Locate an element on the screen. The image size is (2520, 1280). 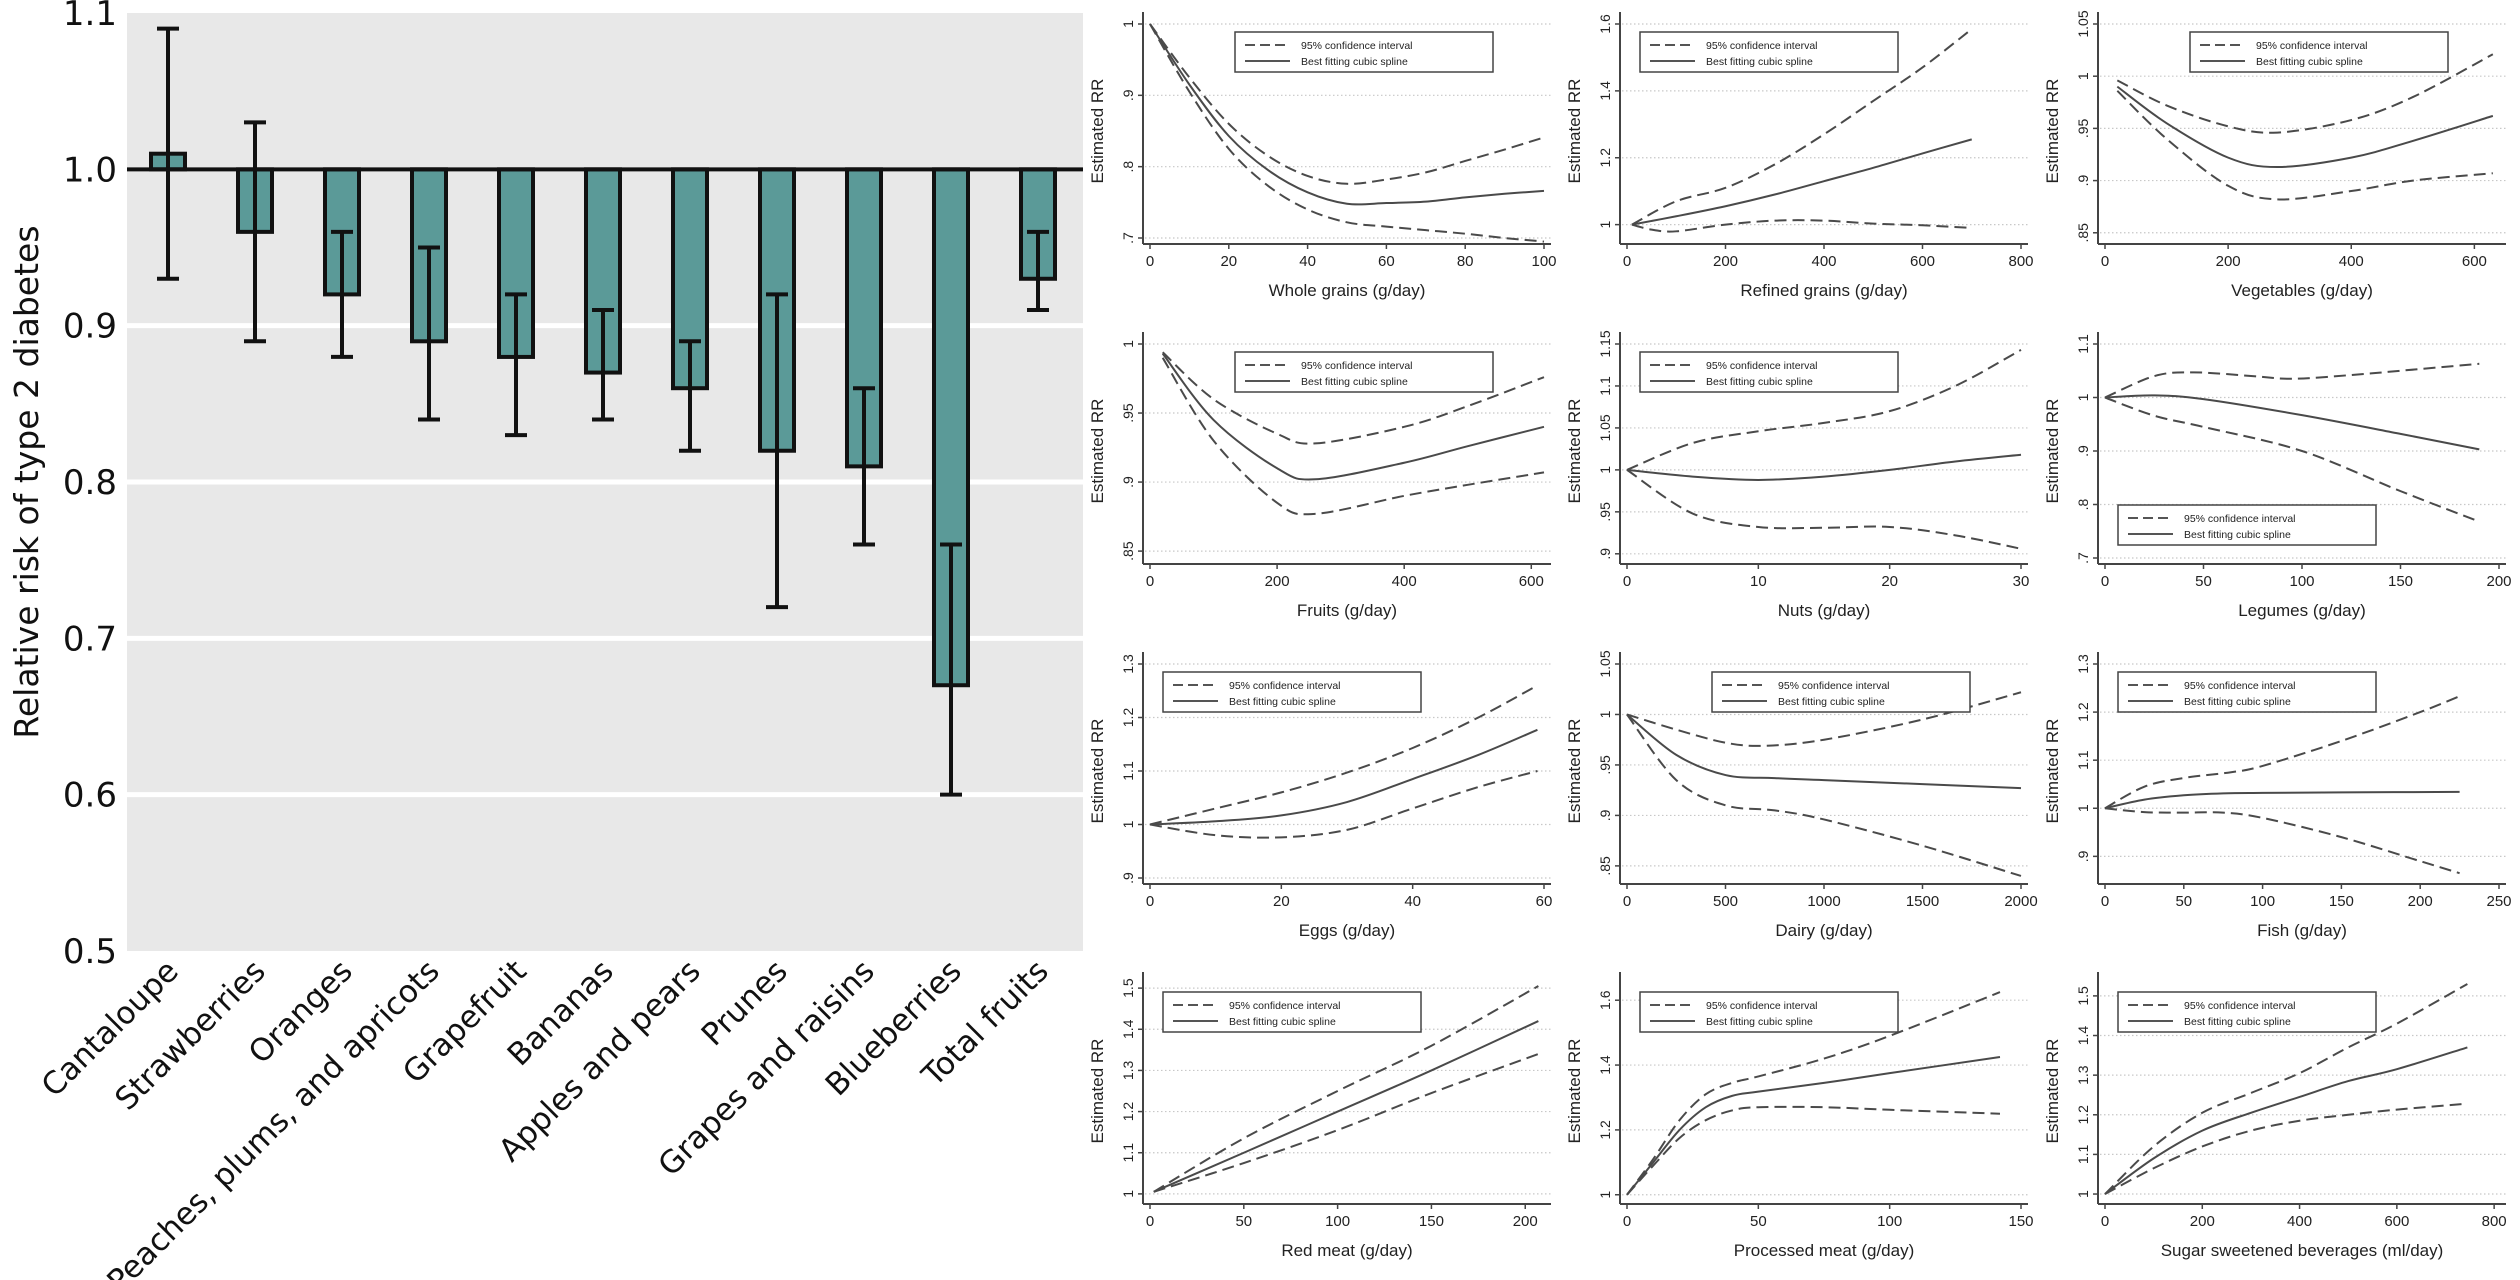
x-tick-label: 150 is located at coordinates (1431, 1221).